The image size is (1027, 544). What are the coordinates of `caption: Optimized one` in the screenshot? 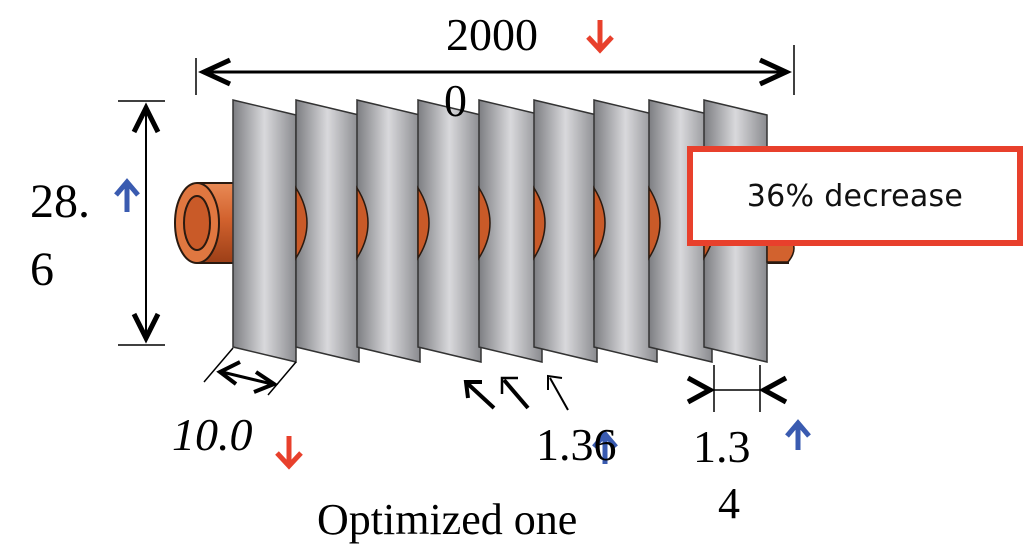 It's located at (447, 519).